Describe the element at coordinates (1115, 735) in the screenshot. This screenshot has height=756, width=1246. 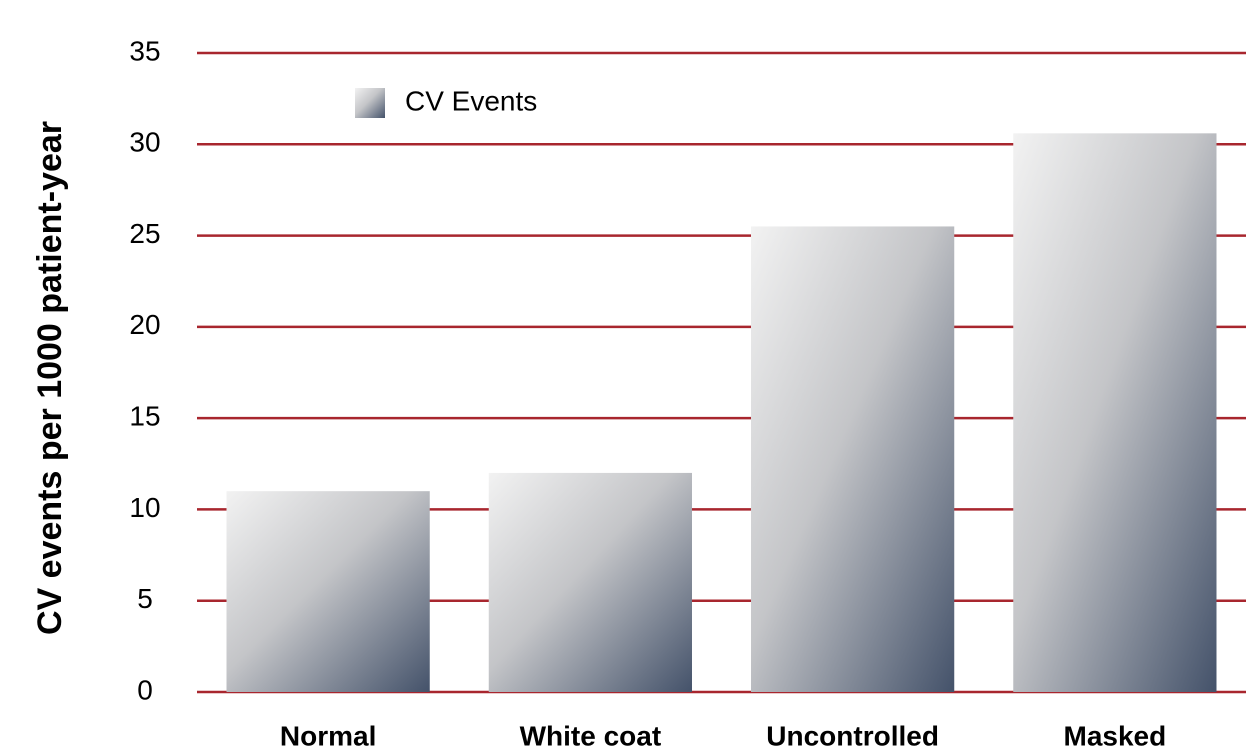
I see `x-tick-label: Masked` at that location.